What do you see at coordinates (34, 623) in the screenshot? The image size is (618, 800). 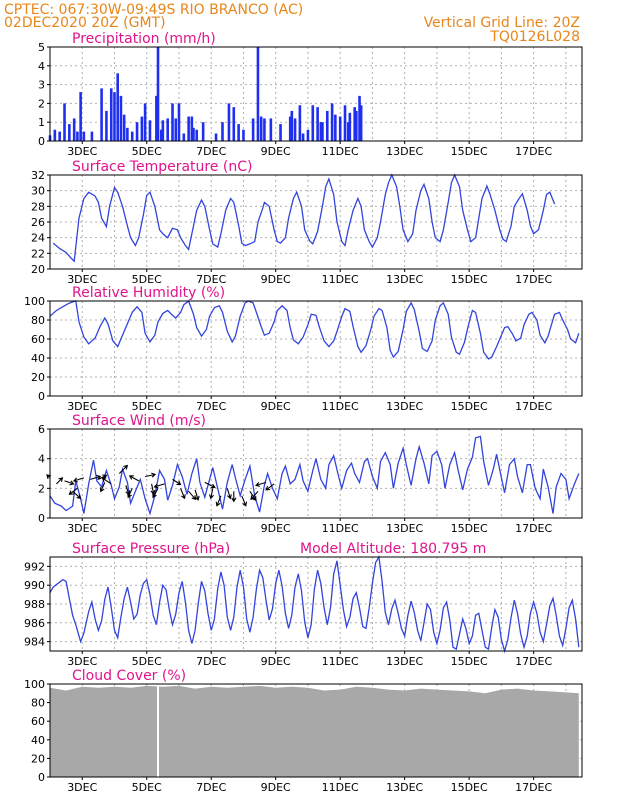 I see `y-tick-label: 986` at bounding box center [34, 623].